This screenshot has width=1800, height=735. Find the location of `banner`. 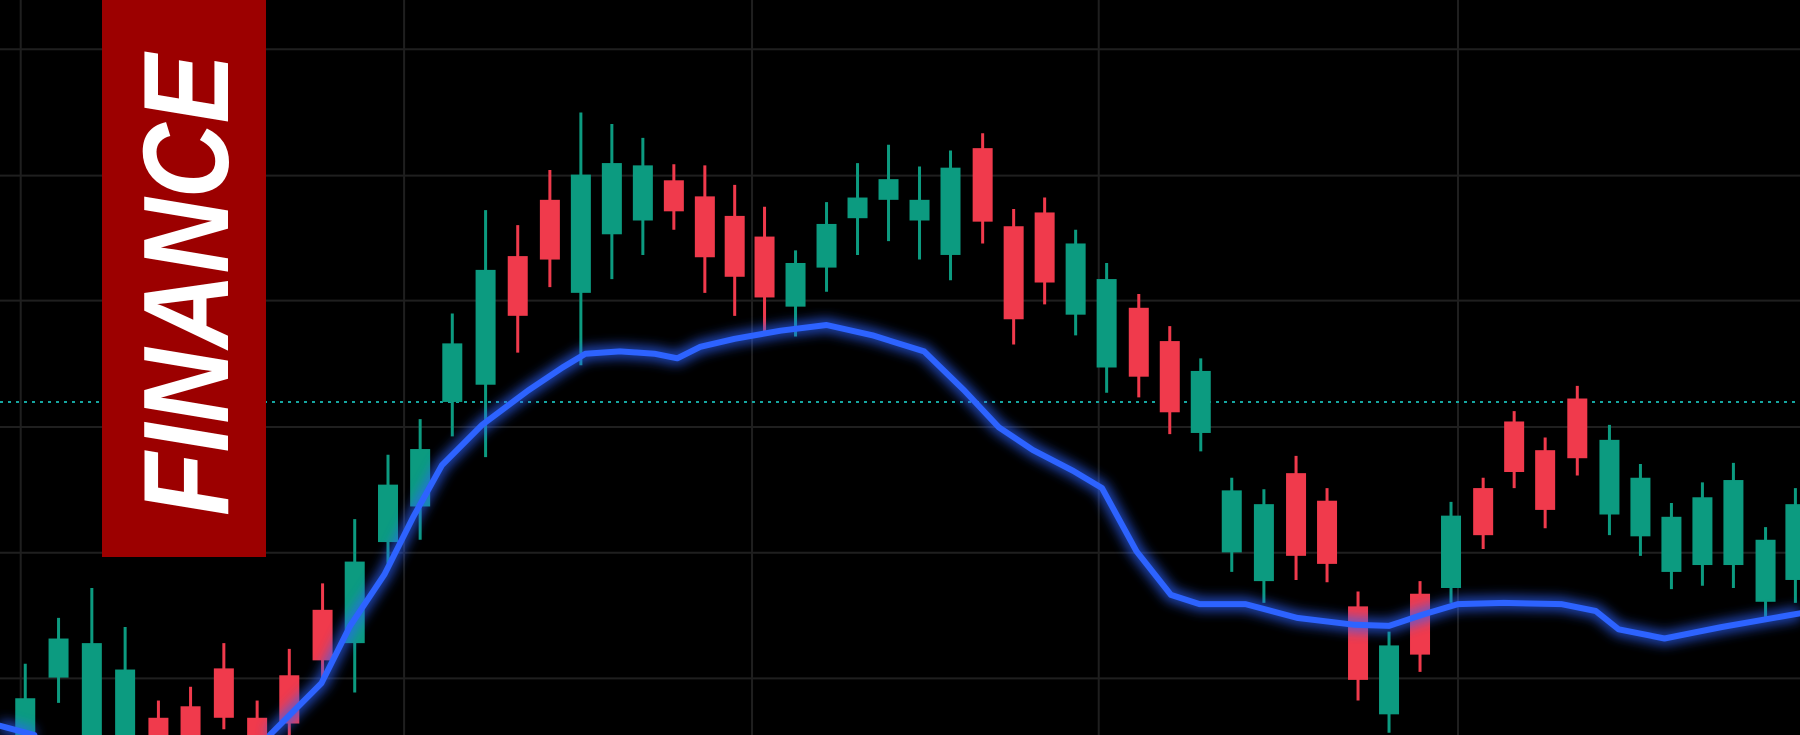

banner is located at coordinates (184, 278).